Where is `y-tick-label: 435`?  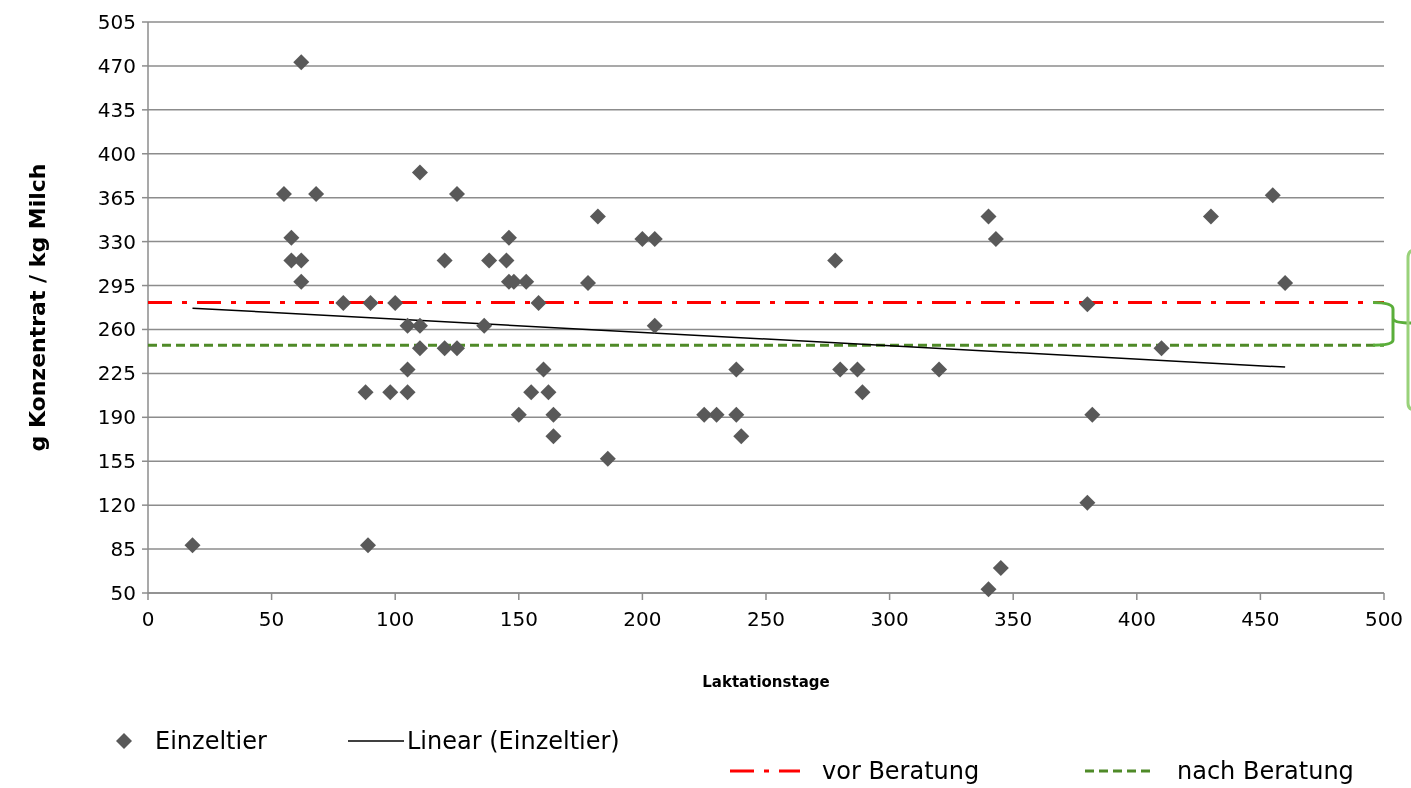 y-tick-label: 435 is located at coordinates (116, 109).